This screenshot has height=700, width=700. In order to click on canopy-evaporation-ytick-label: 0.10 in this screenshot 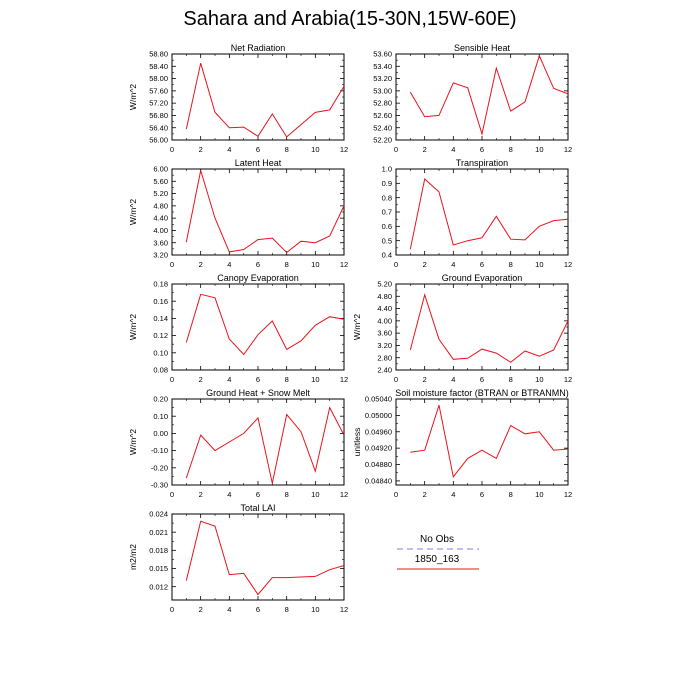, I will do `click(160, 352)`.